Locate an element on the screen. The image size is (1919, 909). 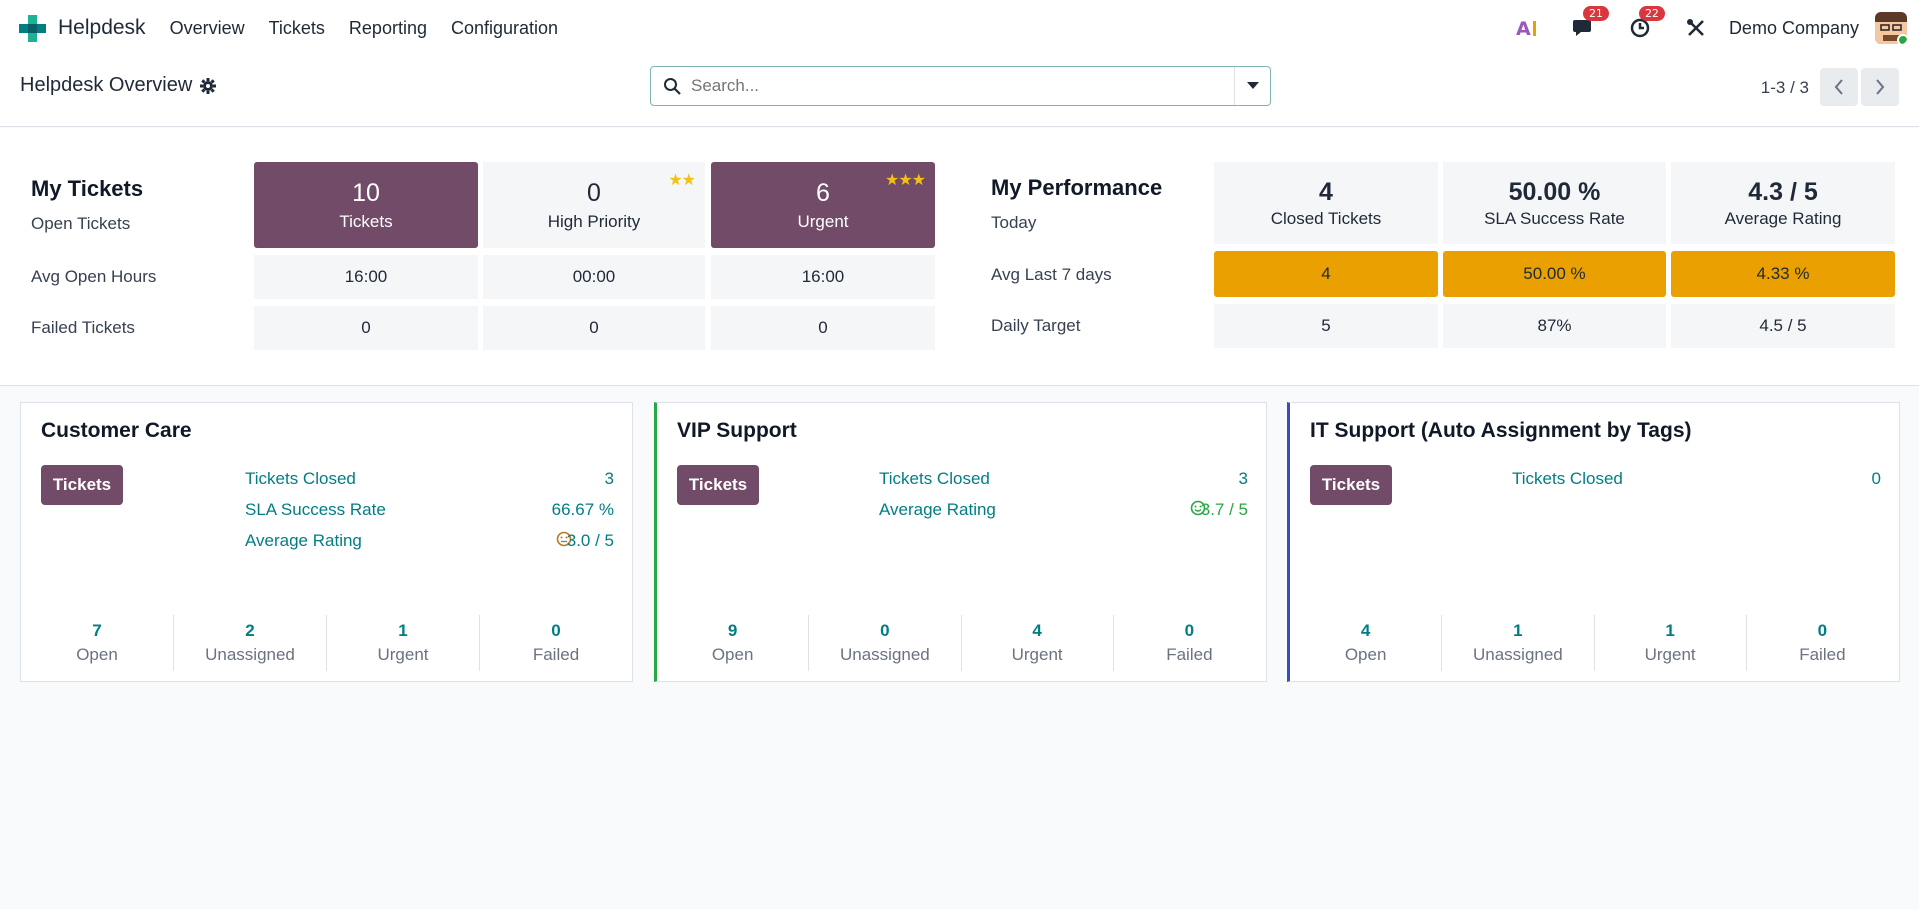
pager-previous-button is located at coordinates (1839, 87).